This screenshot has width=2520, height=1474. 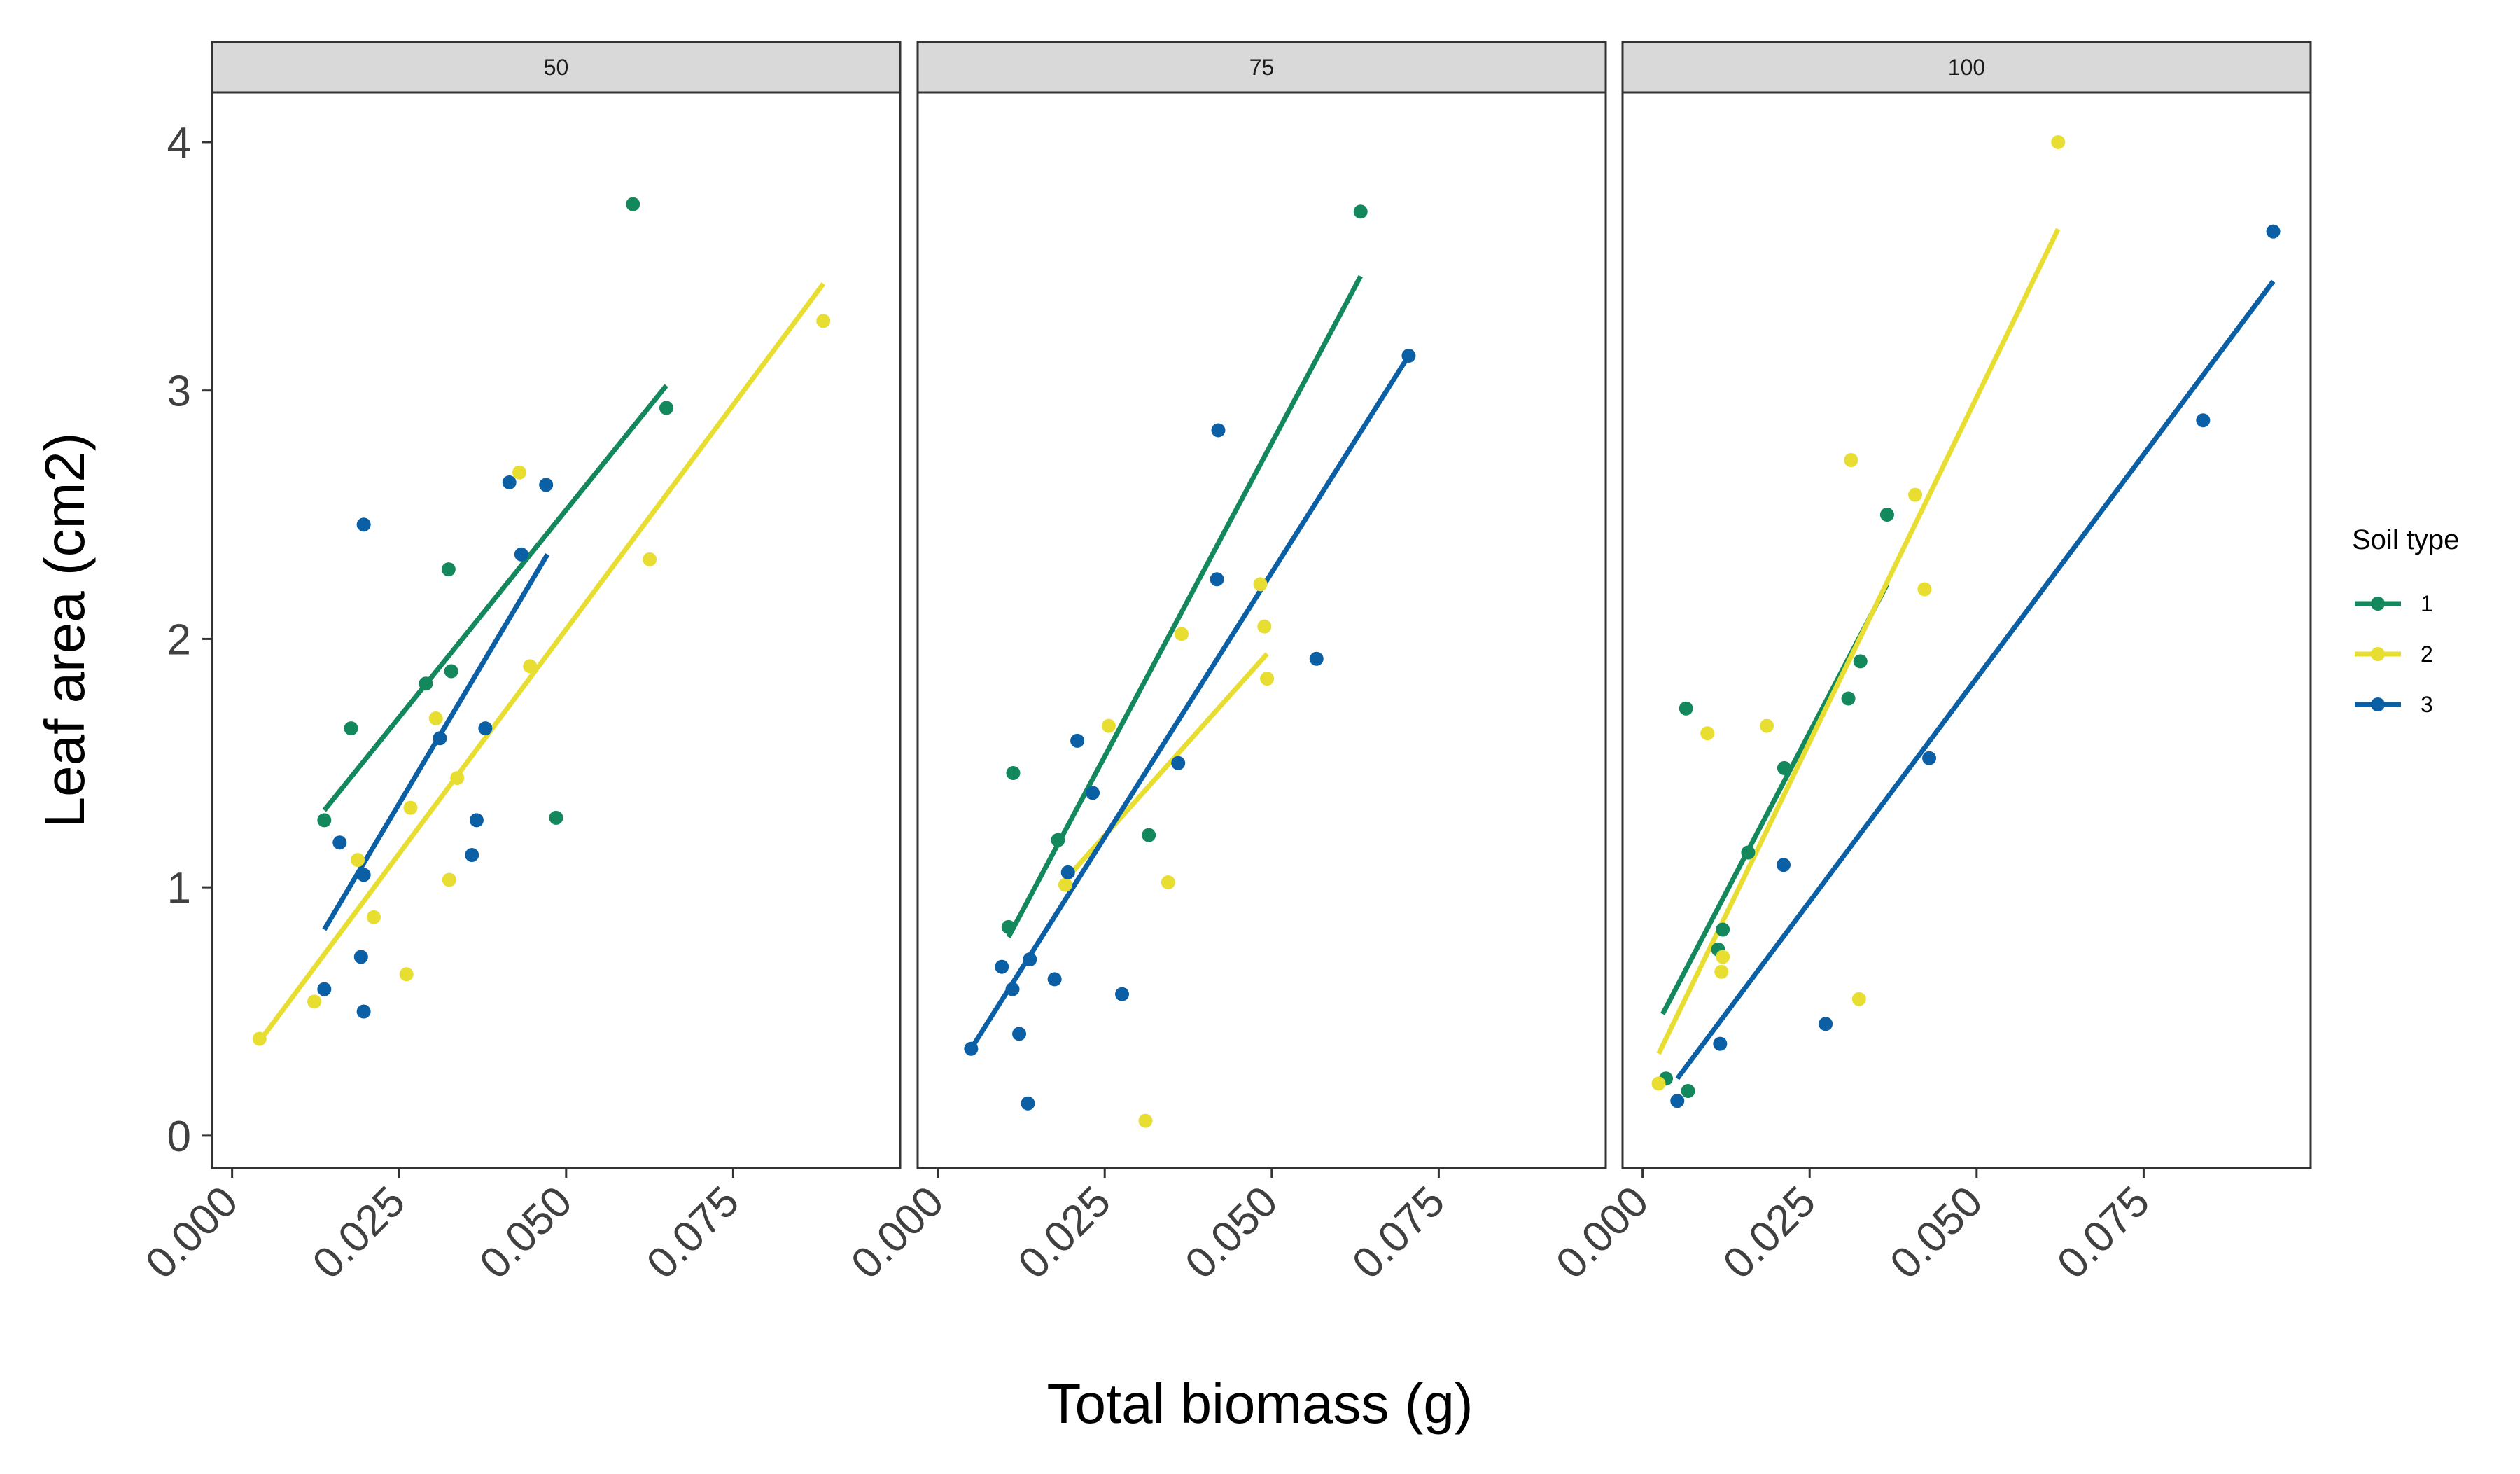 I want to click on y-tick-label: 1, so click(x=179, y=888).